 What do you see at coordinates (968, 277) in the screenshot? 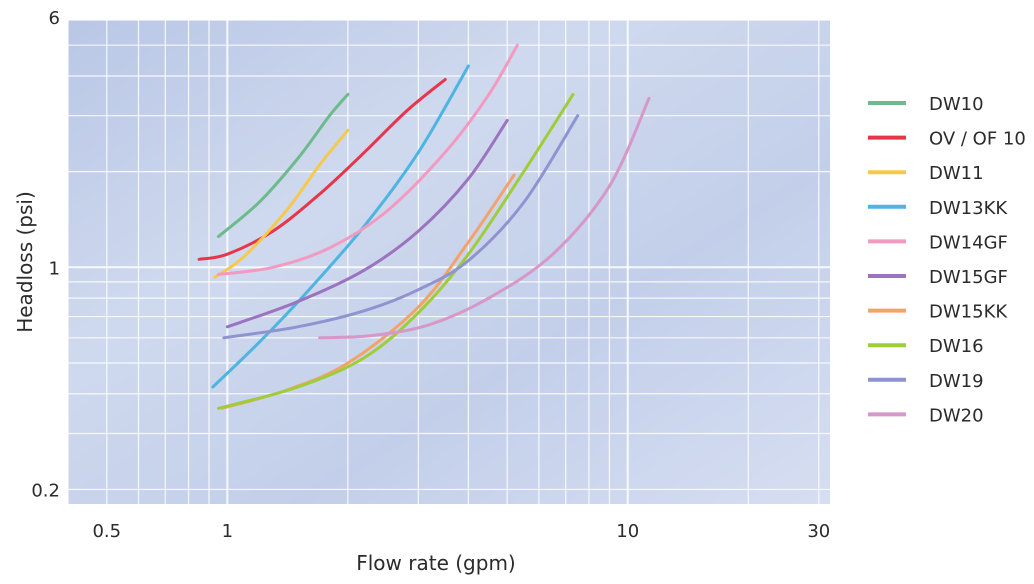
I see `legend-label-dw15gf: DW15GF` at bounding box center [968, 277].